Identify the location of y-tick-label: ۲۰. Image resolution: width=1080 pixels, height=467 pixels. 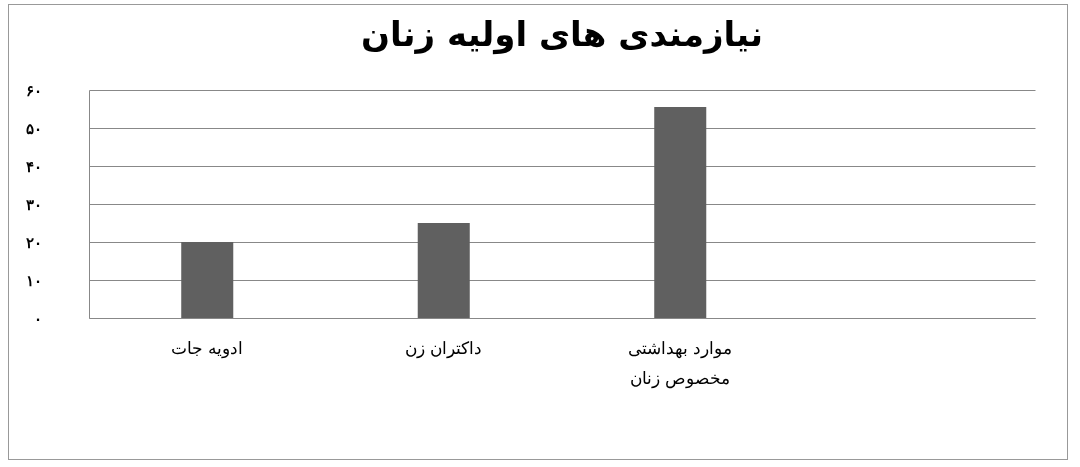
(33, 242).